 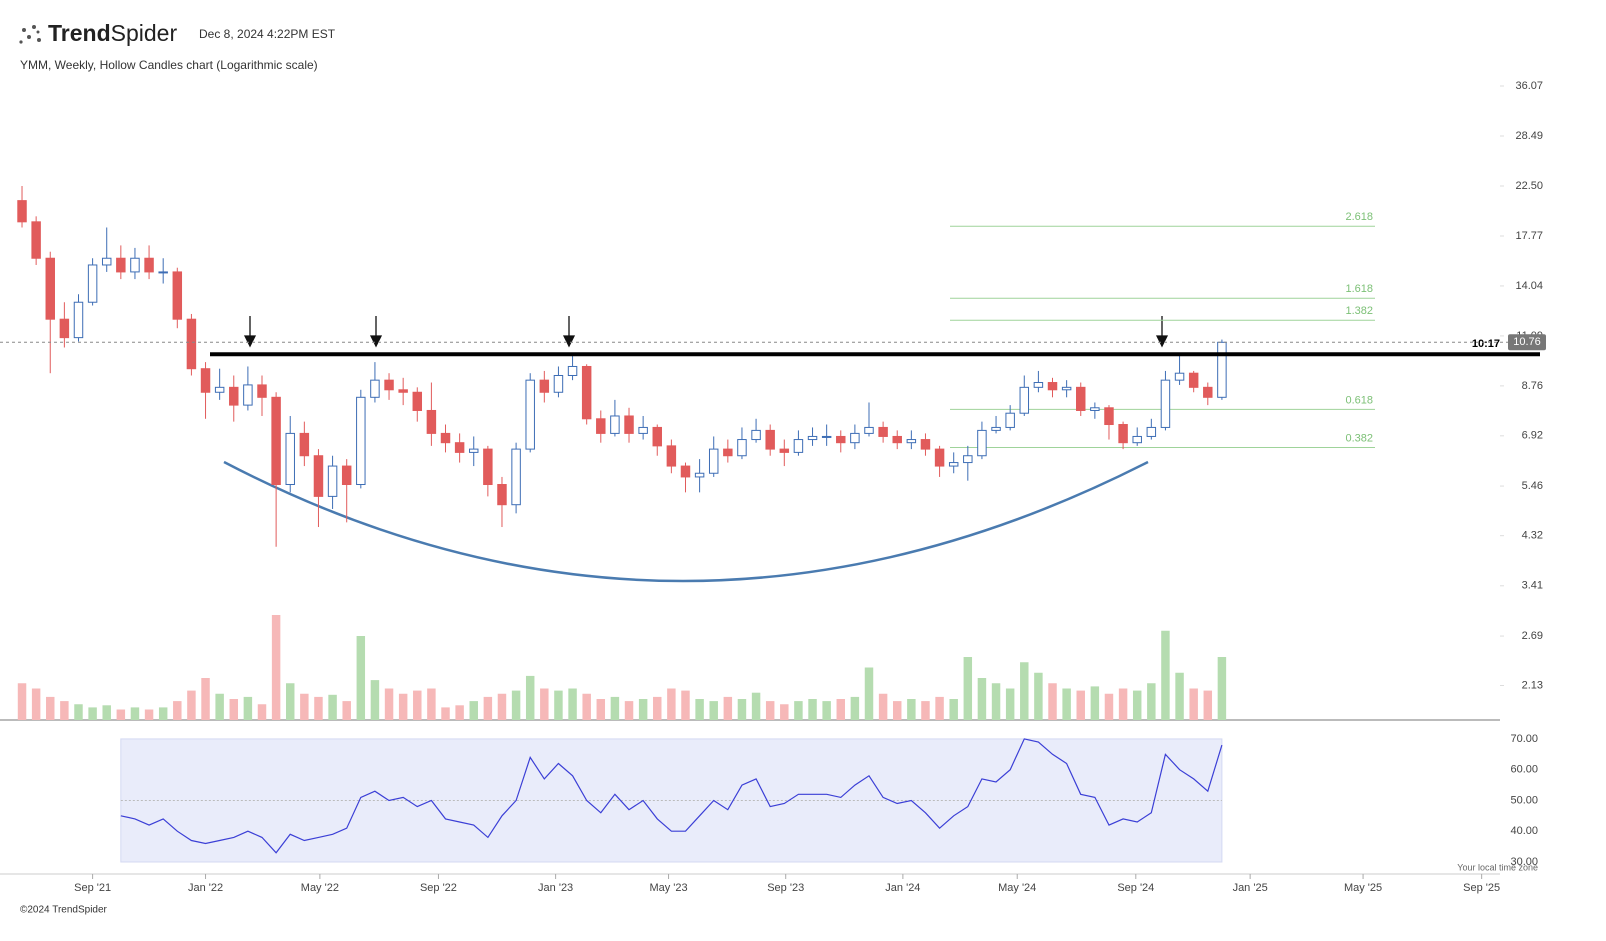 I want to click on rsi-line, so click(x=671, y=796).